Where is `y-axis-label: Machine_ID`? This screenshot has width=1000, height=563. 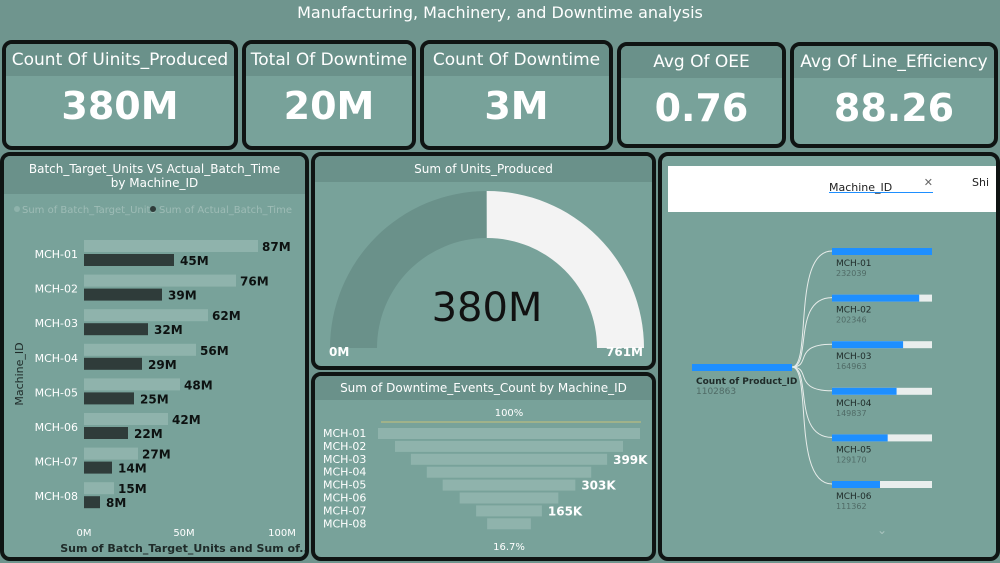 y-axis-label: Machine_ID is located at coordinates (19, 373).